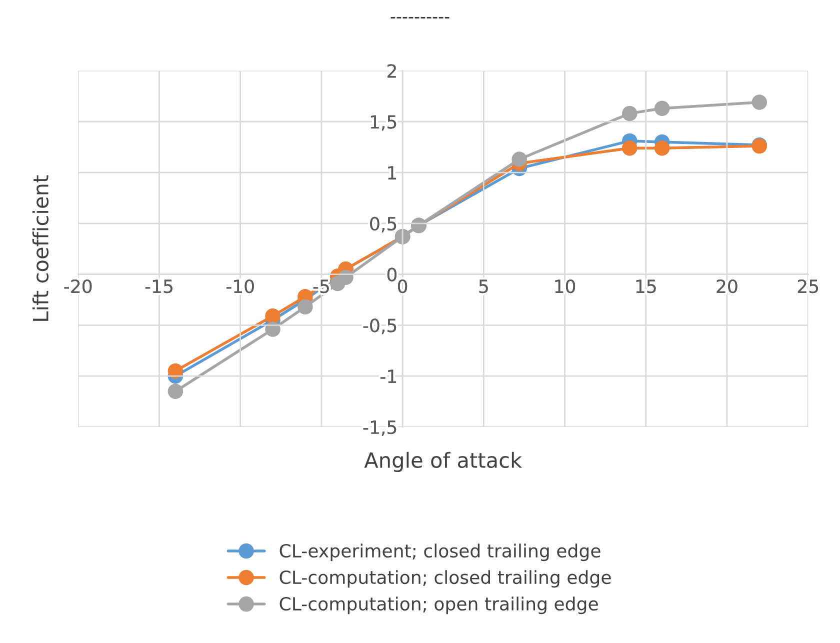  What do you see at coordinates (383, 224) in the screenshot?
I see `y-tick-label: 0,5` at bounding box center [383, 224].